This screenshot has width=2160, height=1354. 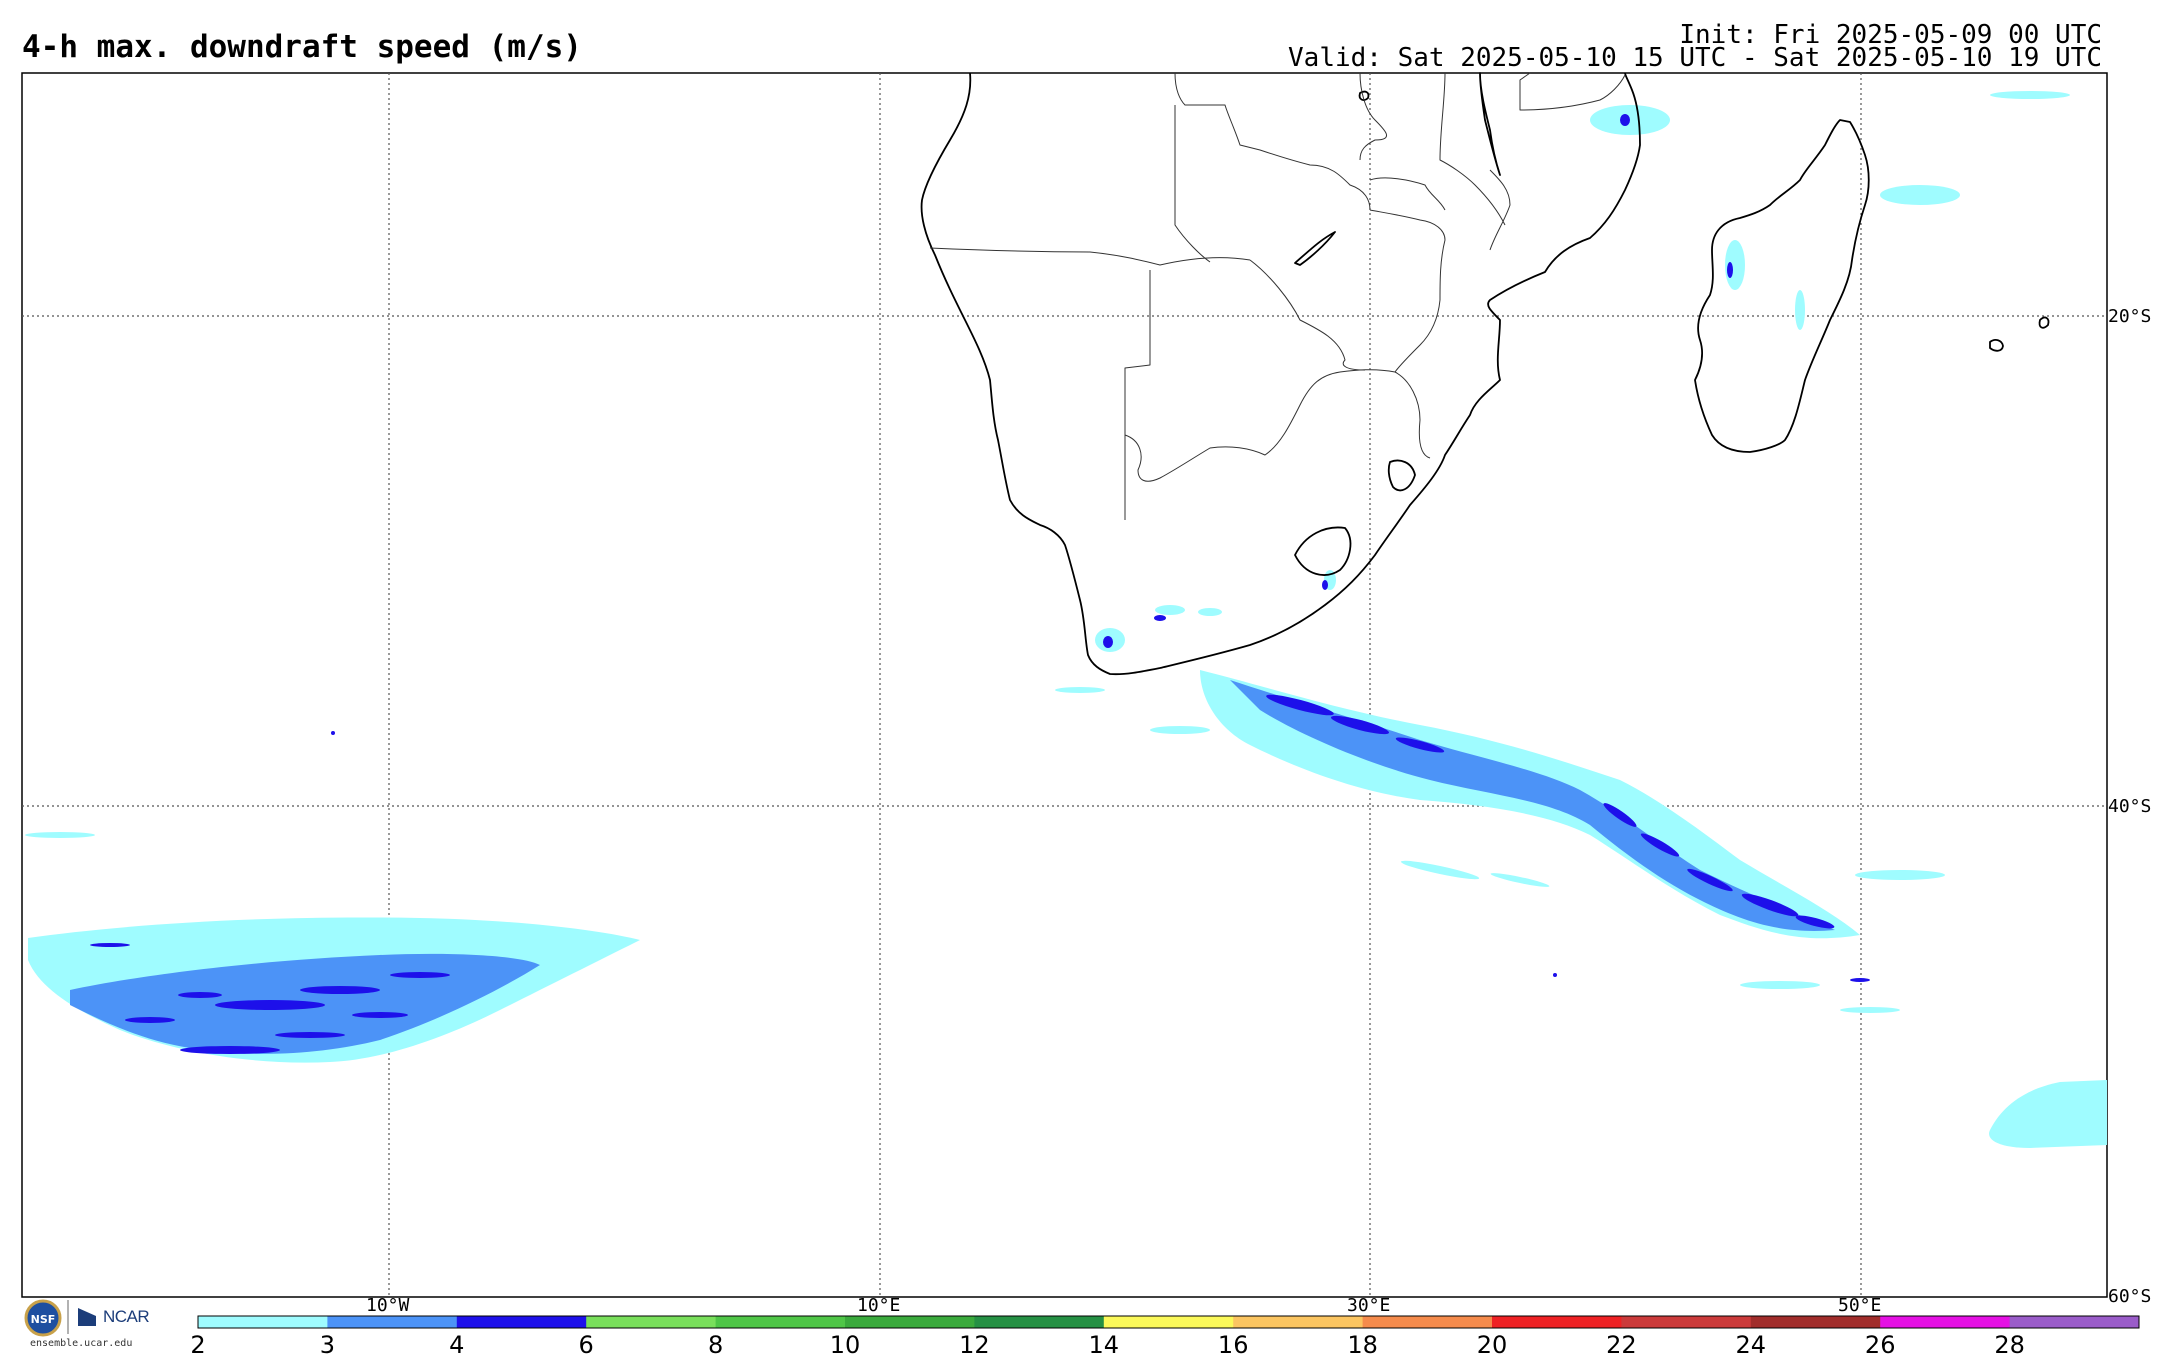 What do you see at coordinates (2009, 1342) in the screenshot?
I see `colorbar-tick-label: 28` at bounding box center [2009, 1342].